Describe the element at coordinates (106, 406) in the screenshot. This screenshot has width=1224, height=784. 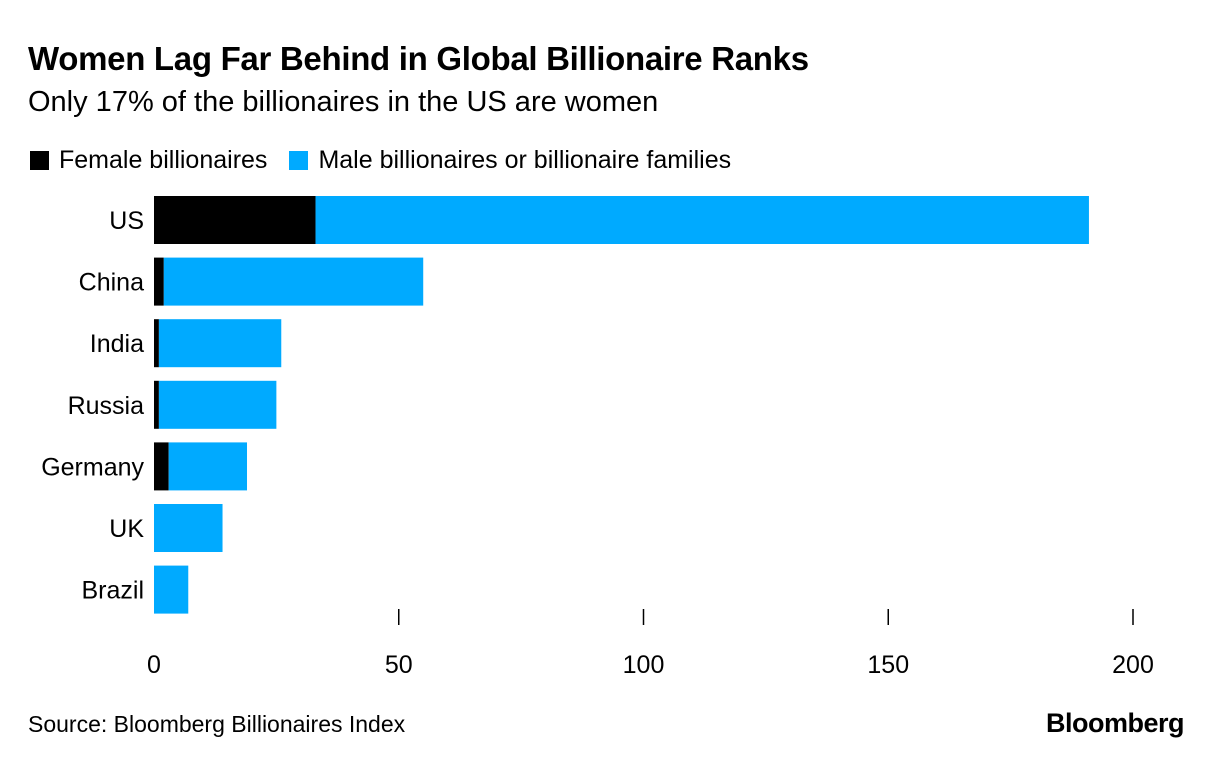
I see `category-label-russia: Russia` at that location.